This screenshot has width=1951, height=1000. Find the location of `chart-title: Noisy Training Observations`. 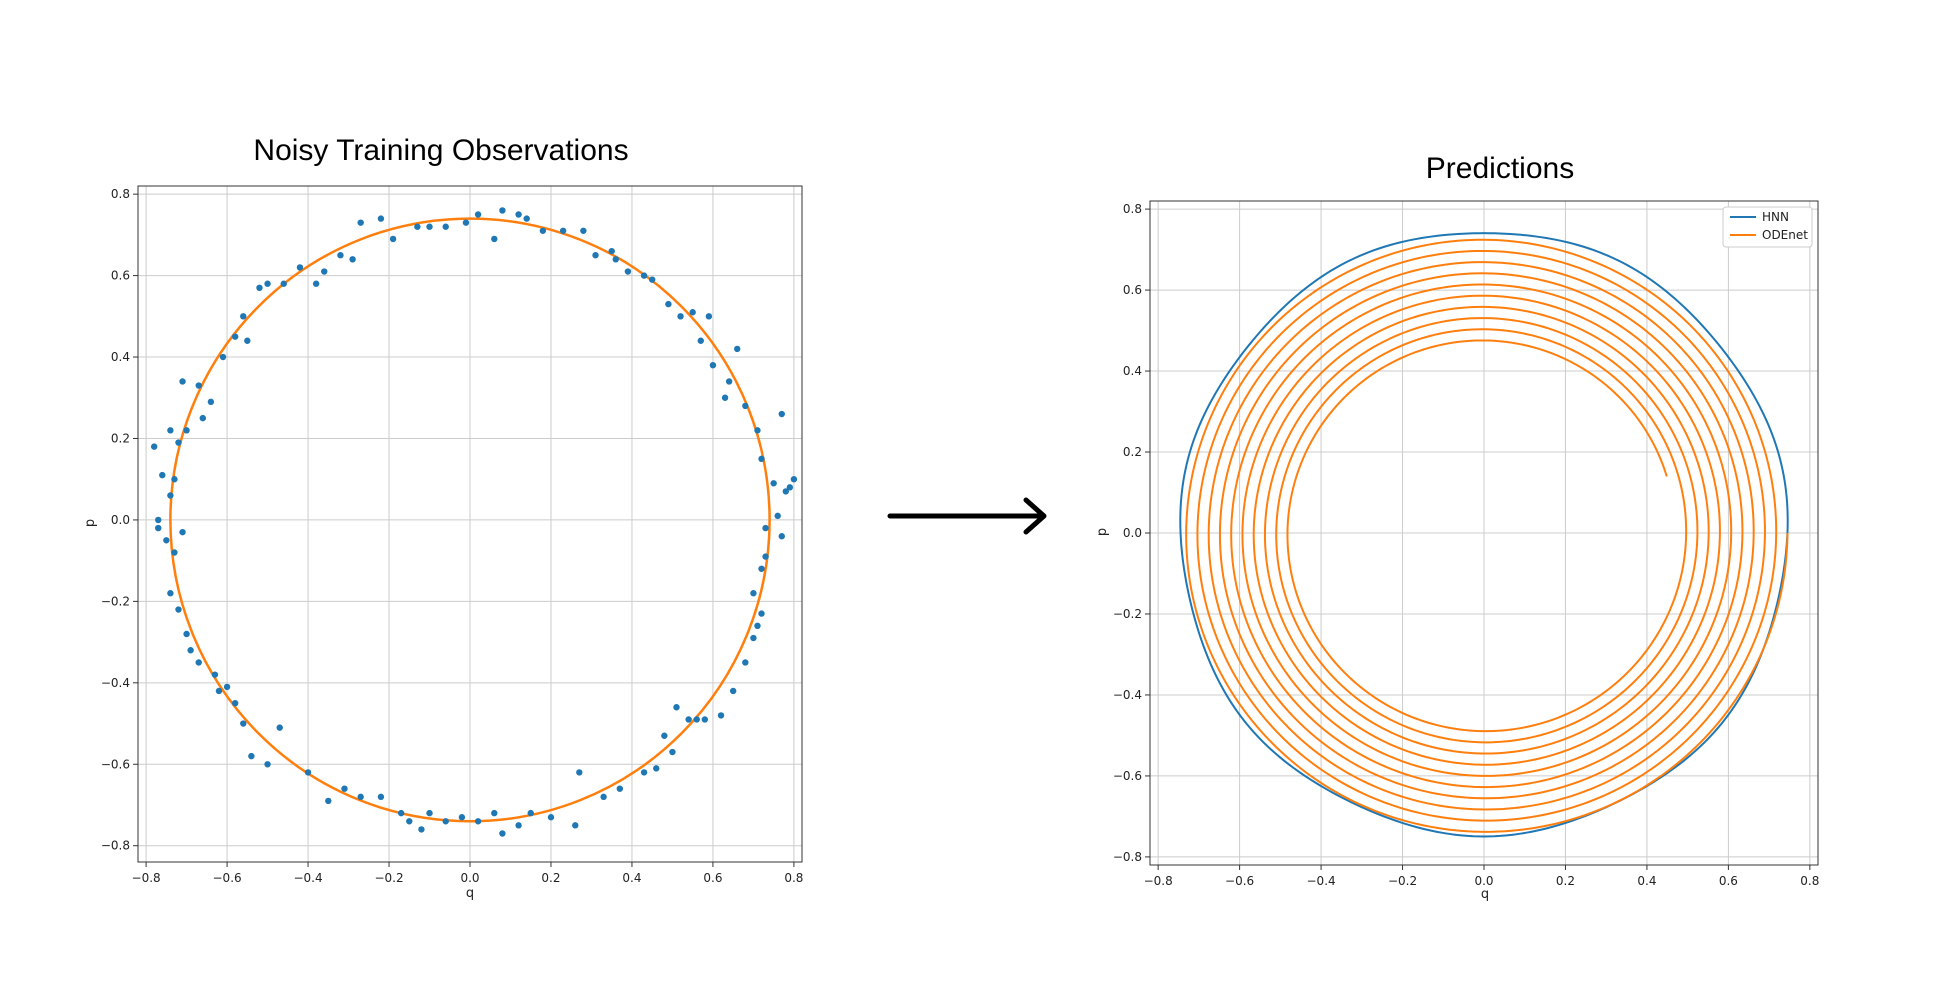

chart-title: Noisy Training Observations is located at coordinates (440, 150).